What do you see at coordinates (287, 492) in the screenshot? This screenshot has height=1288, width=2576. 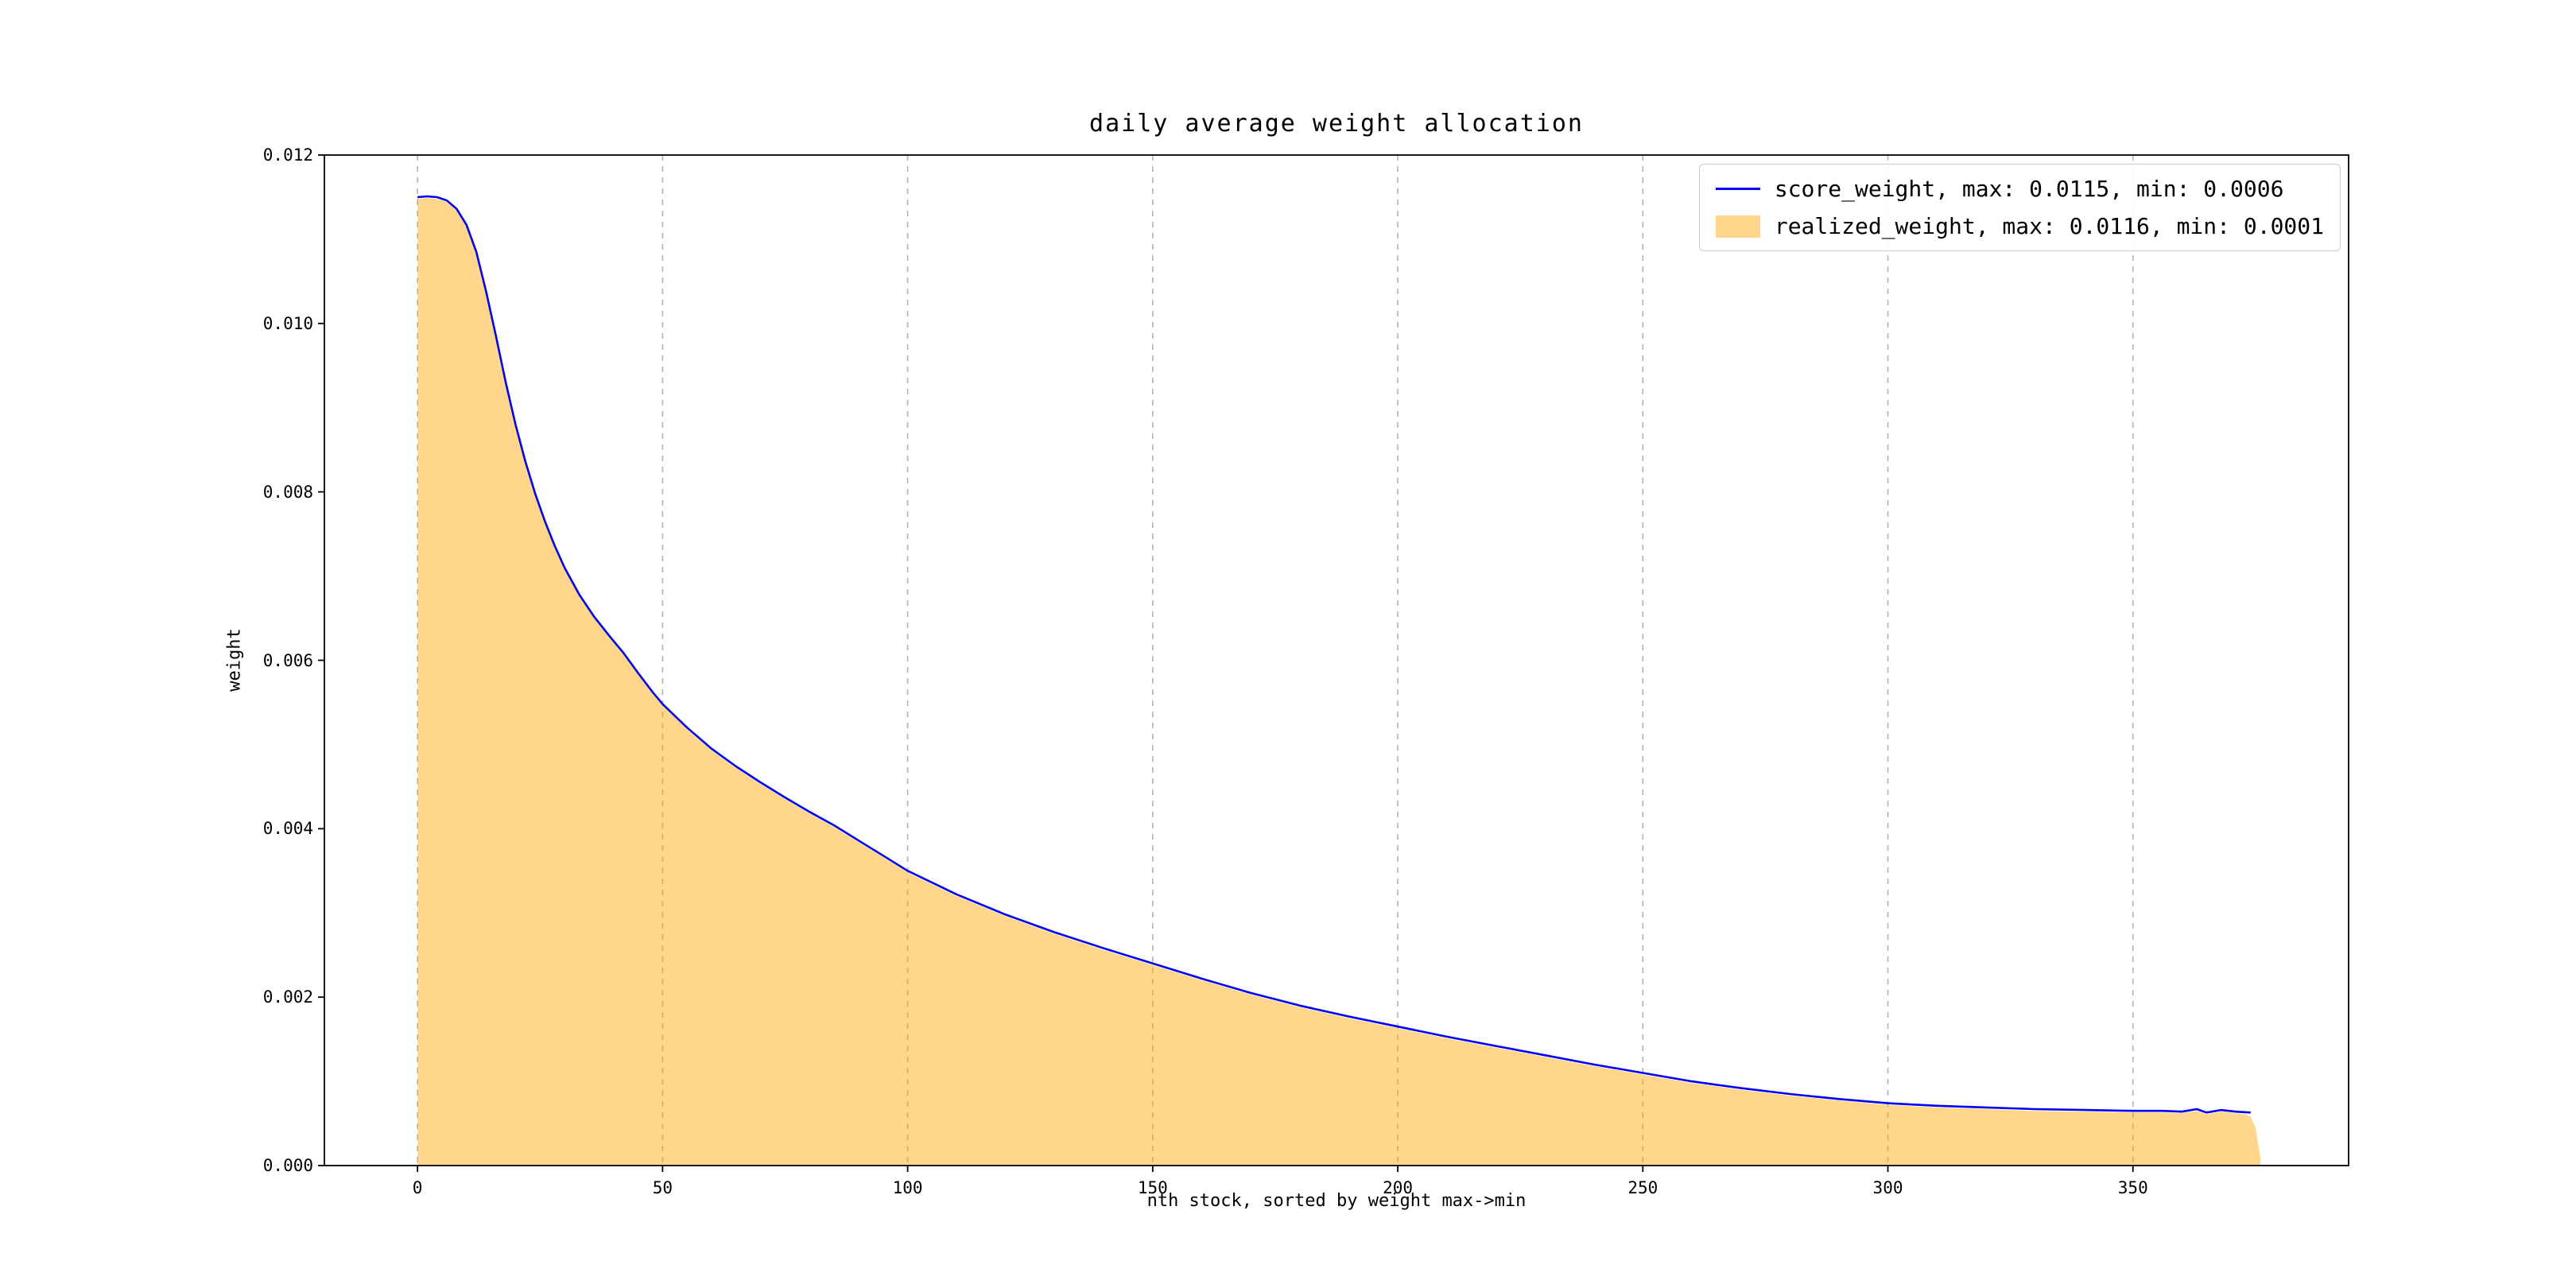 I see `y-tick-label: 0.008` at bounding box center [287, 492].